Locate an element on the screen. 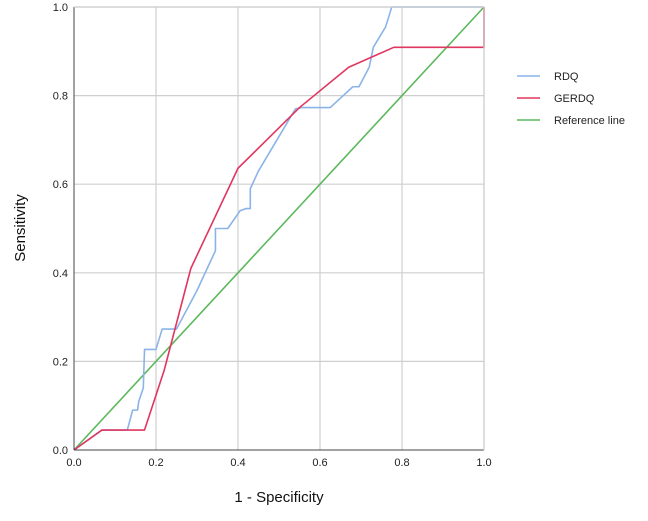 The height and width of the screenshot is (521, 648). y-tick-label: 1.0 is located at coordinates (60, 8).